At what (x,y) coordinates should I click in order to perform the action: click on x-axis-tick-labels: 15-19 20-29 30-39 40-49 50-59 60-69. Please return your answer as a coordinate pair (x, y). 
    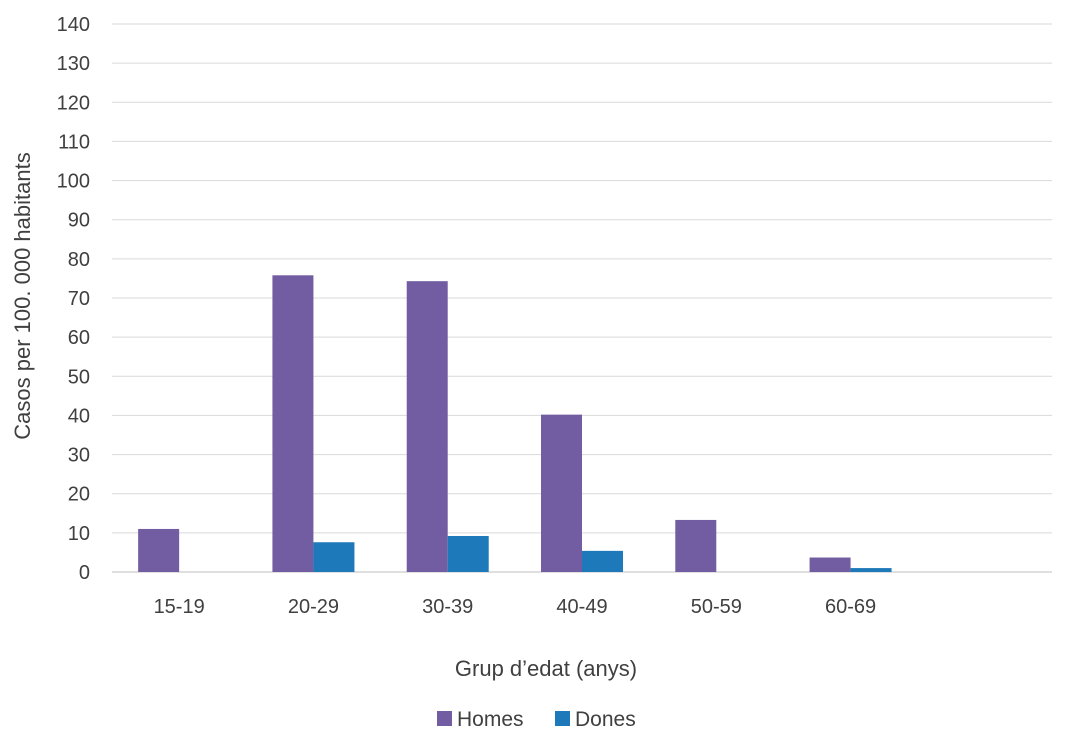
    Looking at the image, I should click on (515, 607).